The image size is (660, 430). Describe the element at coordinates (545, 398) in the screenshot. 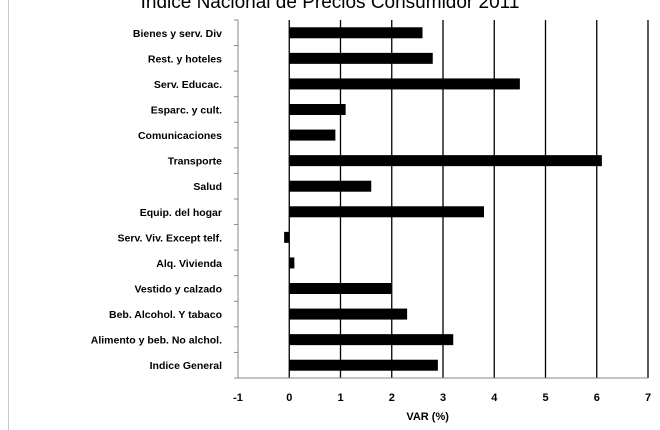

I see `x-tick-label: 5` at that location.